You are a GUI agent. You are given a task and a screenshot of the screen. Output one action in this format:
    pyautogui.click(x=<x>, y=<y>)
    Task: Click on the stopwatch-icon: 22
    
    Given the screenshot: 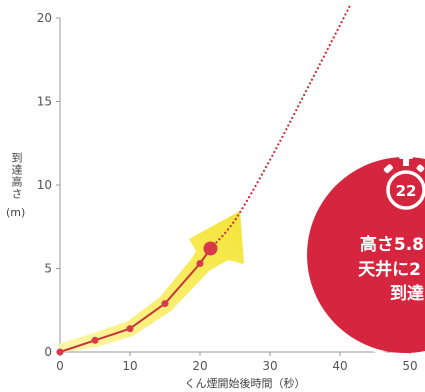 What is the action you would take?
    pyautogui.click(x=404, y=181)
    